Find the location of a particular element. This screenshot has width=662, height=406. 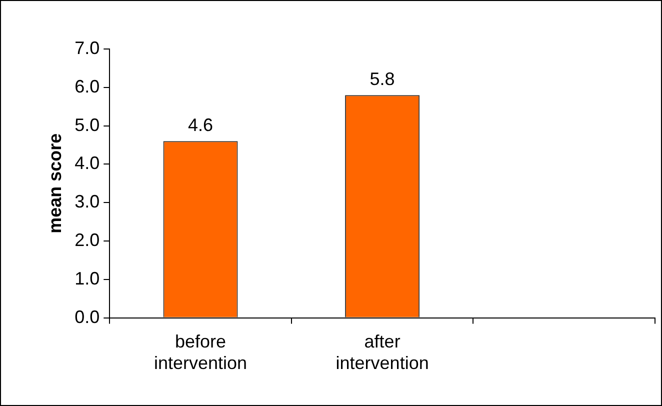

x-tick-label: before intervention is located at coordinates (201, 353).